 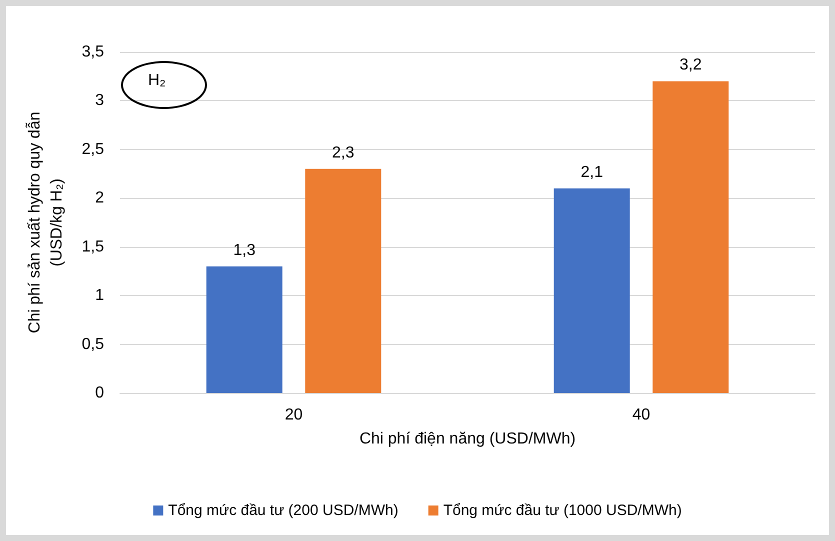 I want to click on y-tick-label: 0, so click(x=99, y=393).